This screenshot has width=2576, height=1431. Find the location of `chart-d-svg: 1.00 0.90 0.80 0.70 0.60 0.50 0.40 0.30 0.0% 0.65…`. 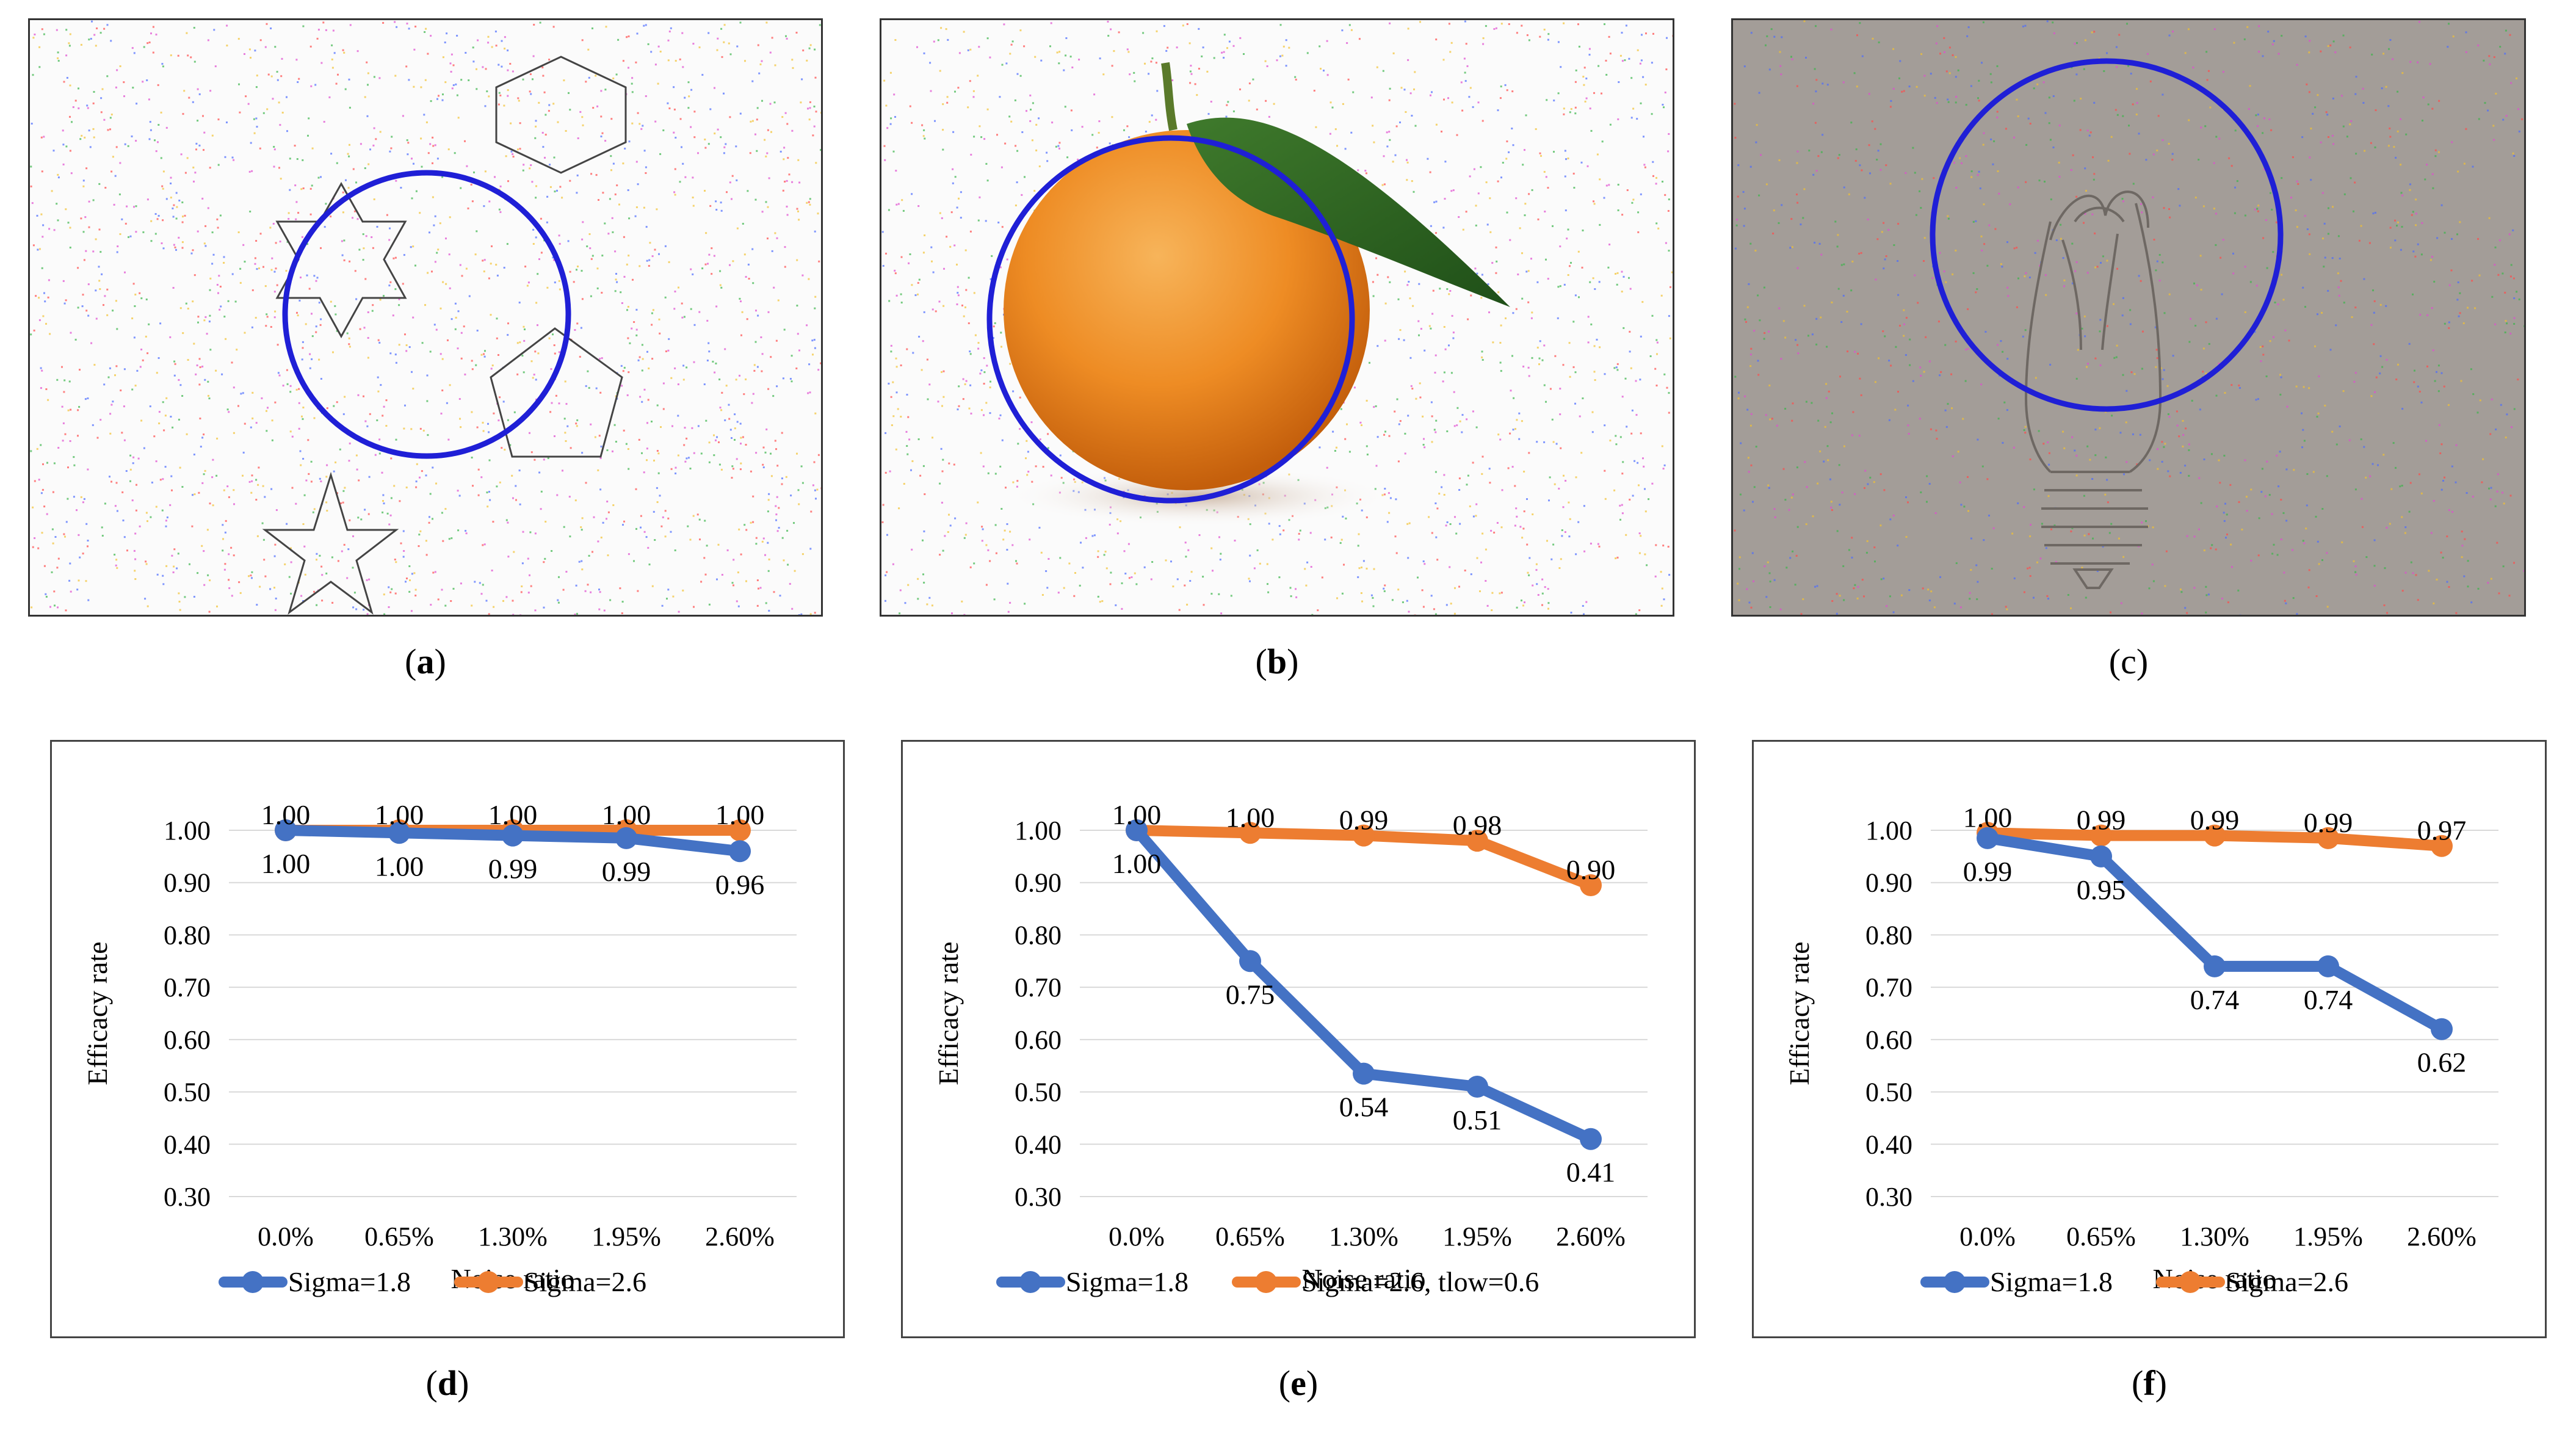

chart-d-svg: 1.00 0.90 0.80 0.70 0.60 0.50 0.40 0.30 0.0% 0.65… is located at coordinates (439, 1048).